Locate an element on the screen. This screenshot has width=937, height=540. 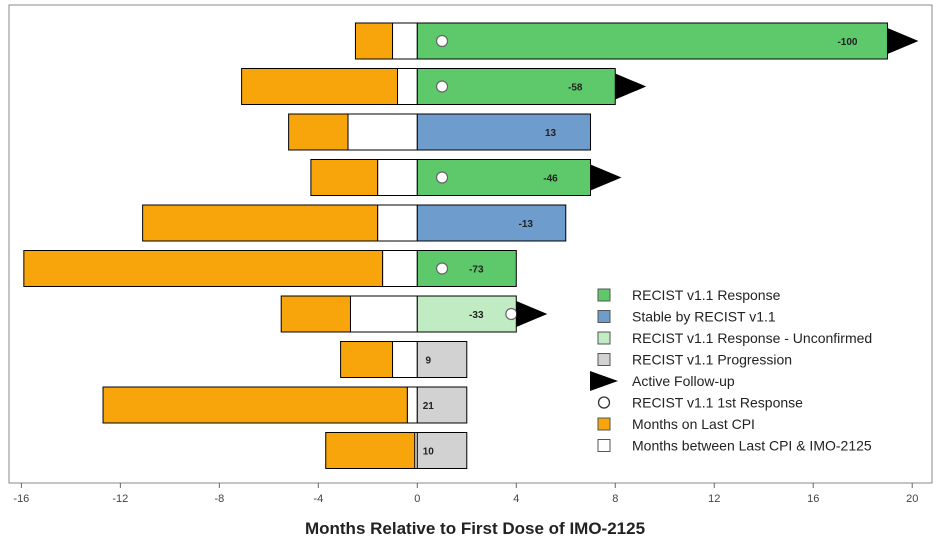
best-response-label: -13 is located at coordinates (526, 224).